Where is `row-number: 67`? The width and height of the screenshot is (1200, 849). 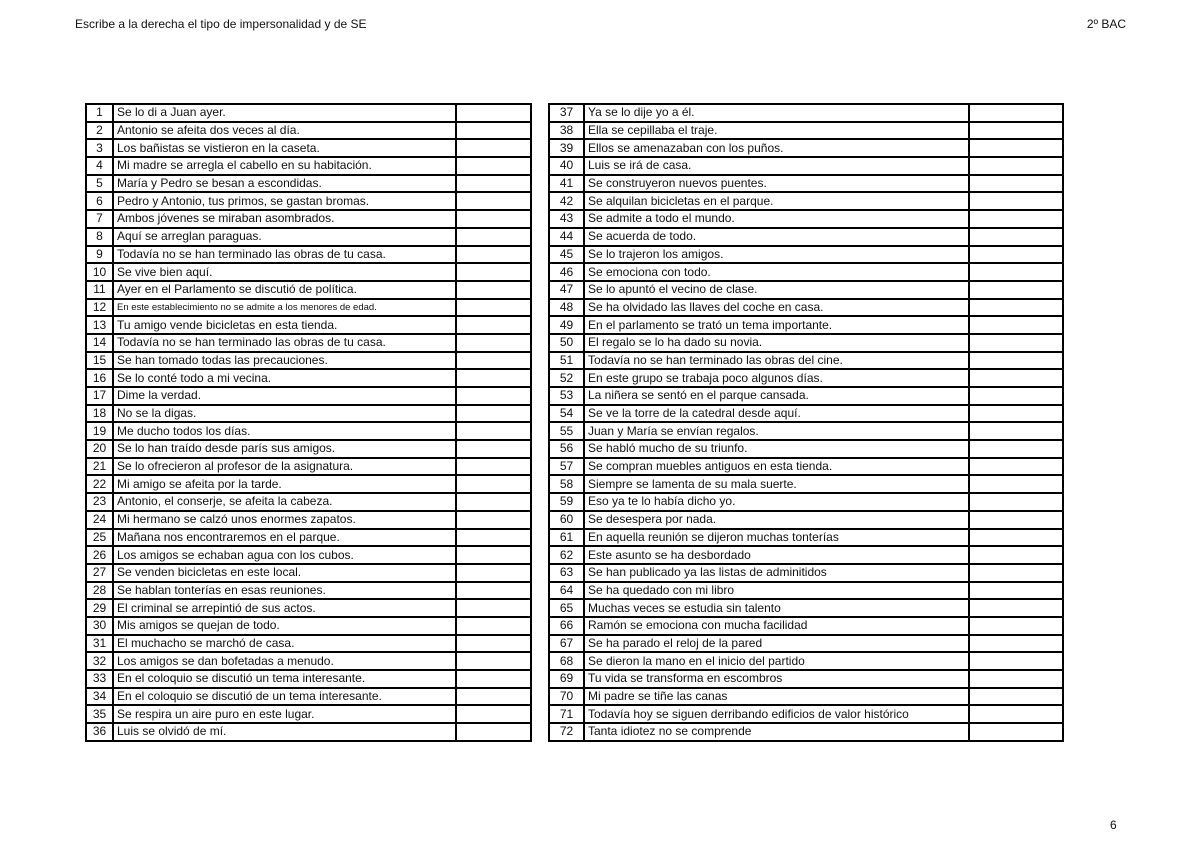 row-number: 67 is located at coordinates (566, 643).